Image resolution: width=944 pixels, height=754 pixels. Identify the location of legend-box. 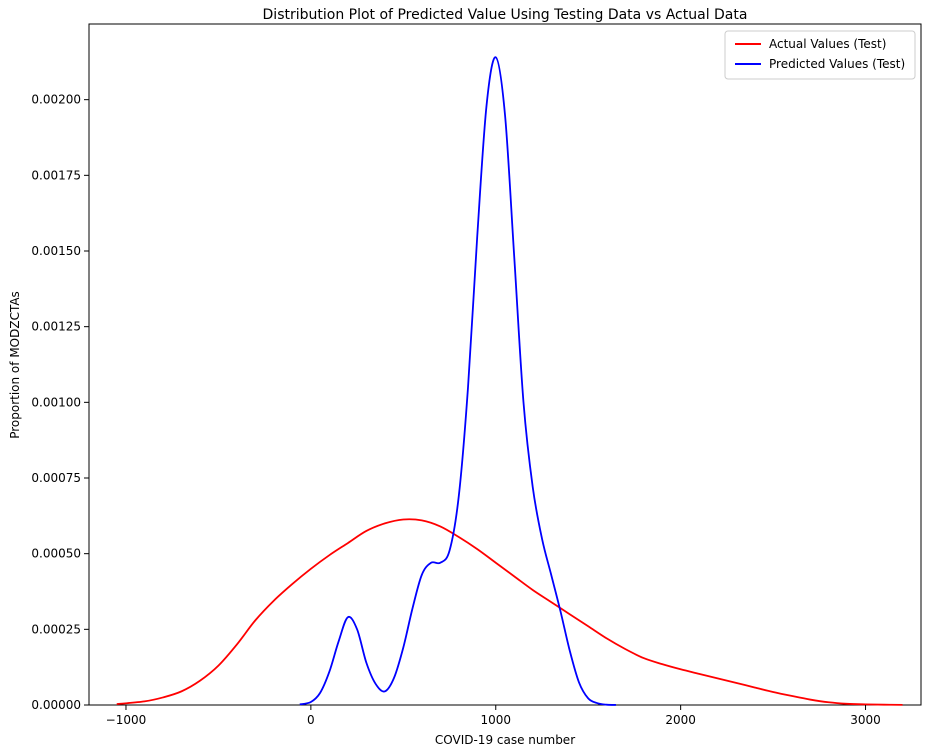
(820, 55).